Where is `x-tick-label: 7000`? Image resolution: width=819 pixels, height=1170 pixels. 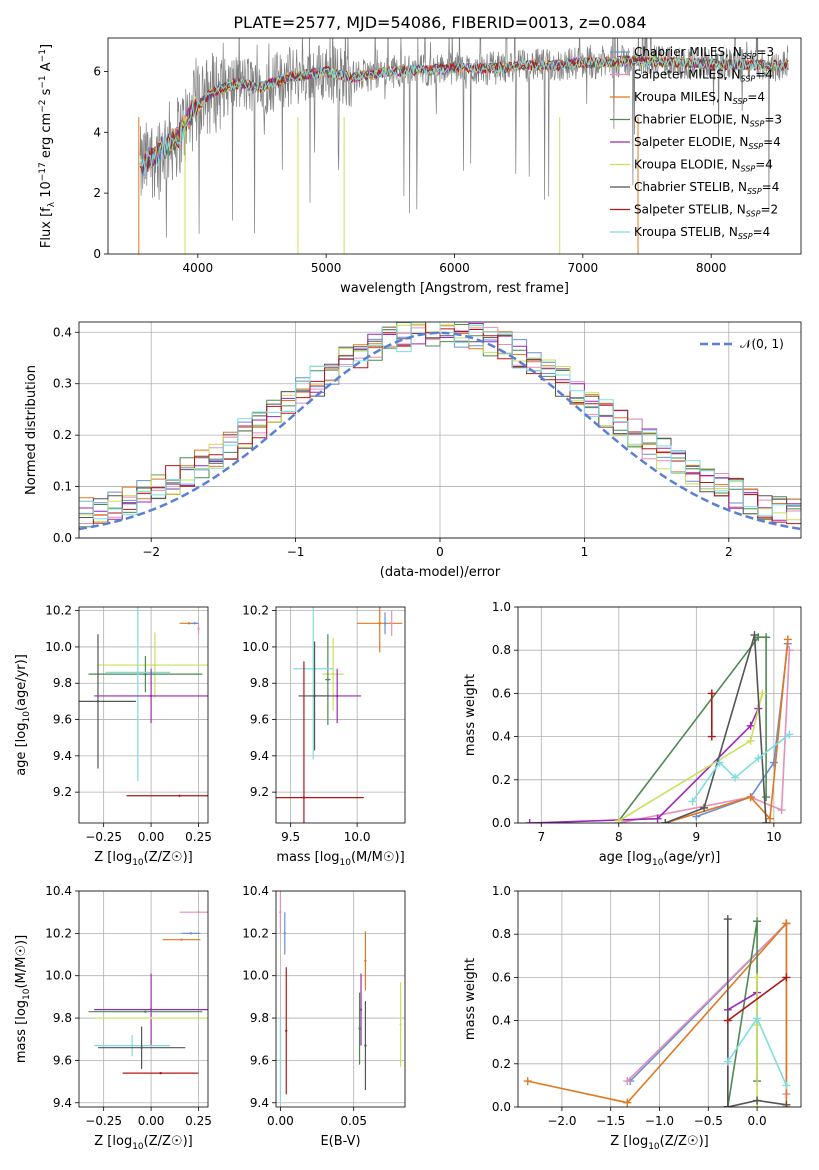 x-tick-label: 7000 is located at coordinates (583, 268).